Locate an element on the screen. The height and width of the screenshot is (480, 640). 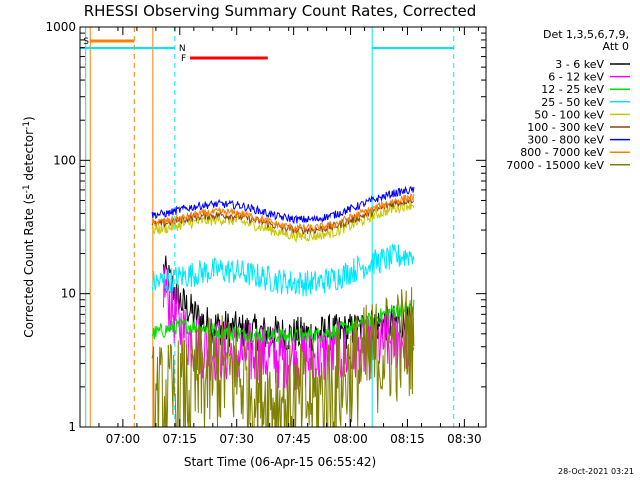
x-tick-label-2: 07:30 is located at coordinates (236, 439).